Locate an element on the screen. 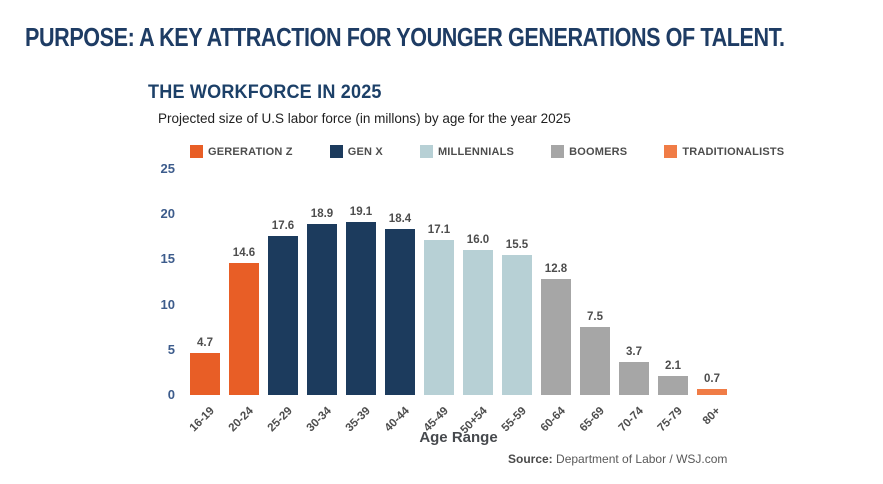  source-note: Source: Department of Labor / WSJ.com is located at coordinates (617, 459).